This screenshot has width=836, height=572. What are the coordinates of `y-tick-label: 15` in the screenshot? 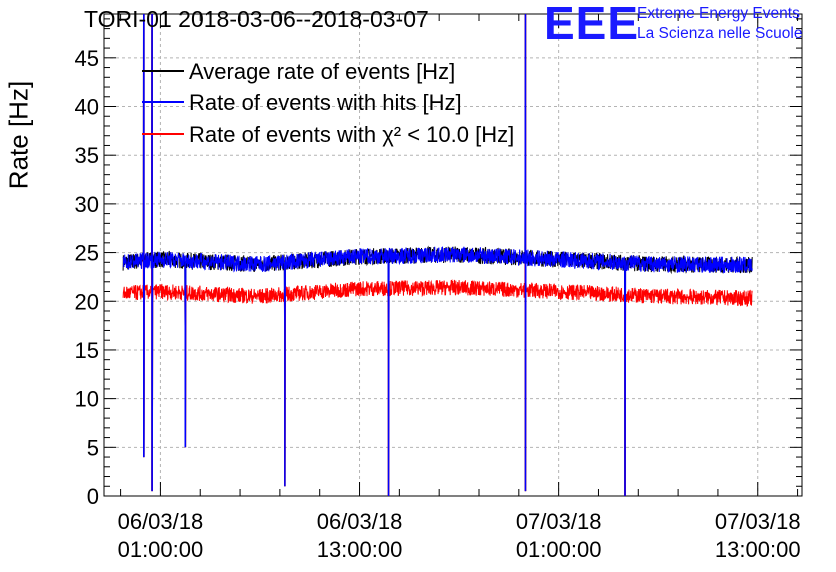 It's located at (87, 350).